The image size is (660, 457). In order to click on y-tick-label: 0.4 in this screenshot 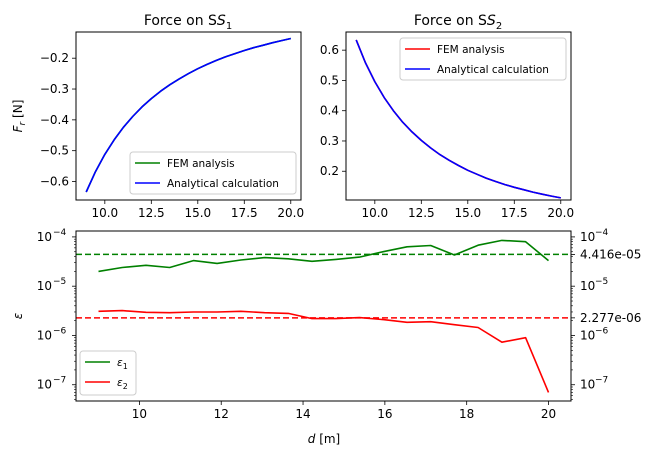, I will do `click(329, 111)`.